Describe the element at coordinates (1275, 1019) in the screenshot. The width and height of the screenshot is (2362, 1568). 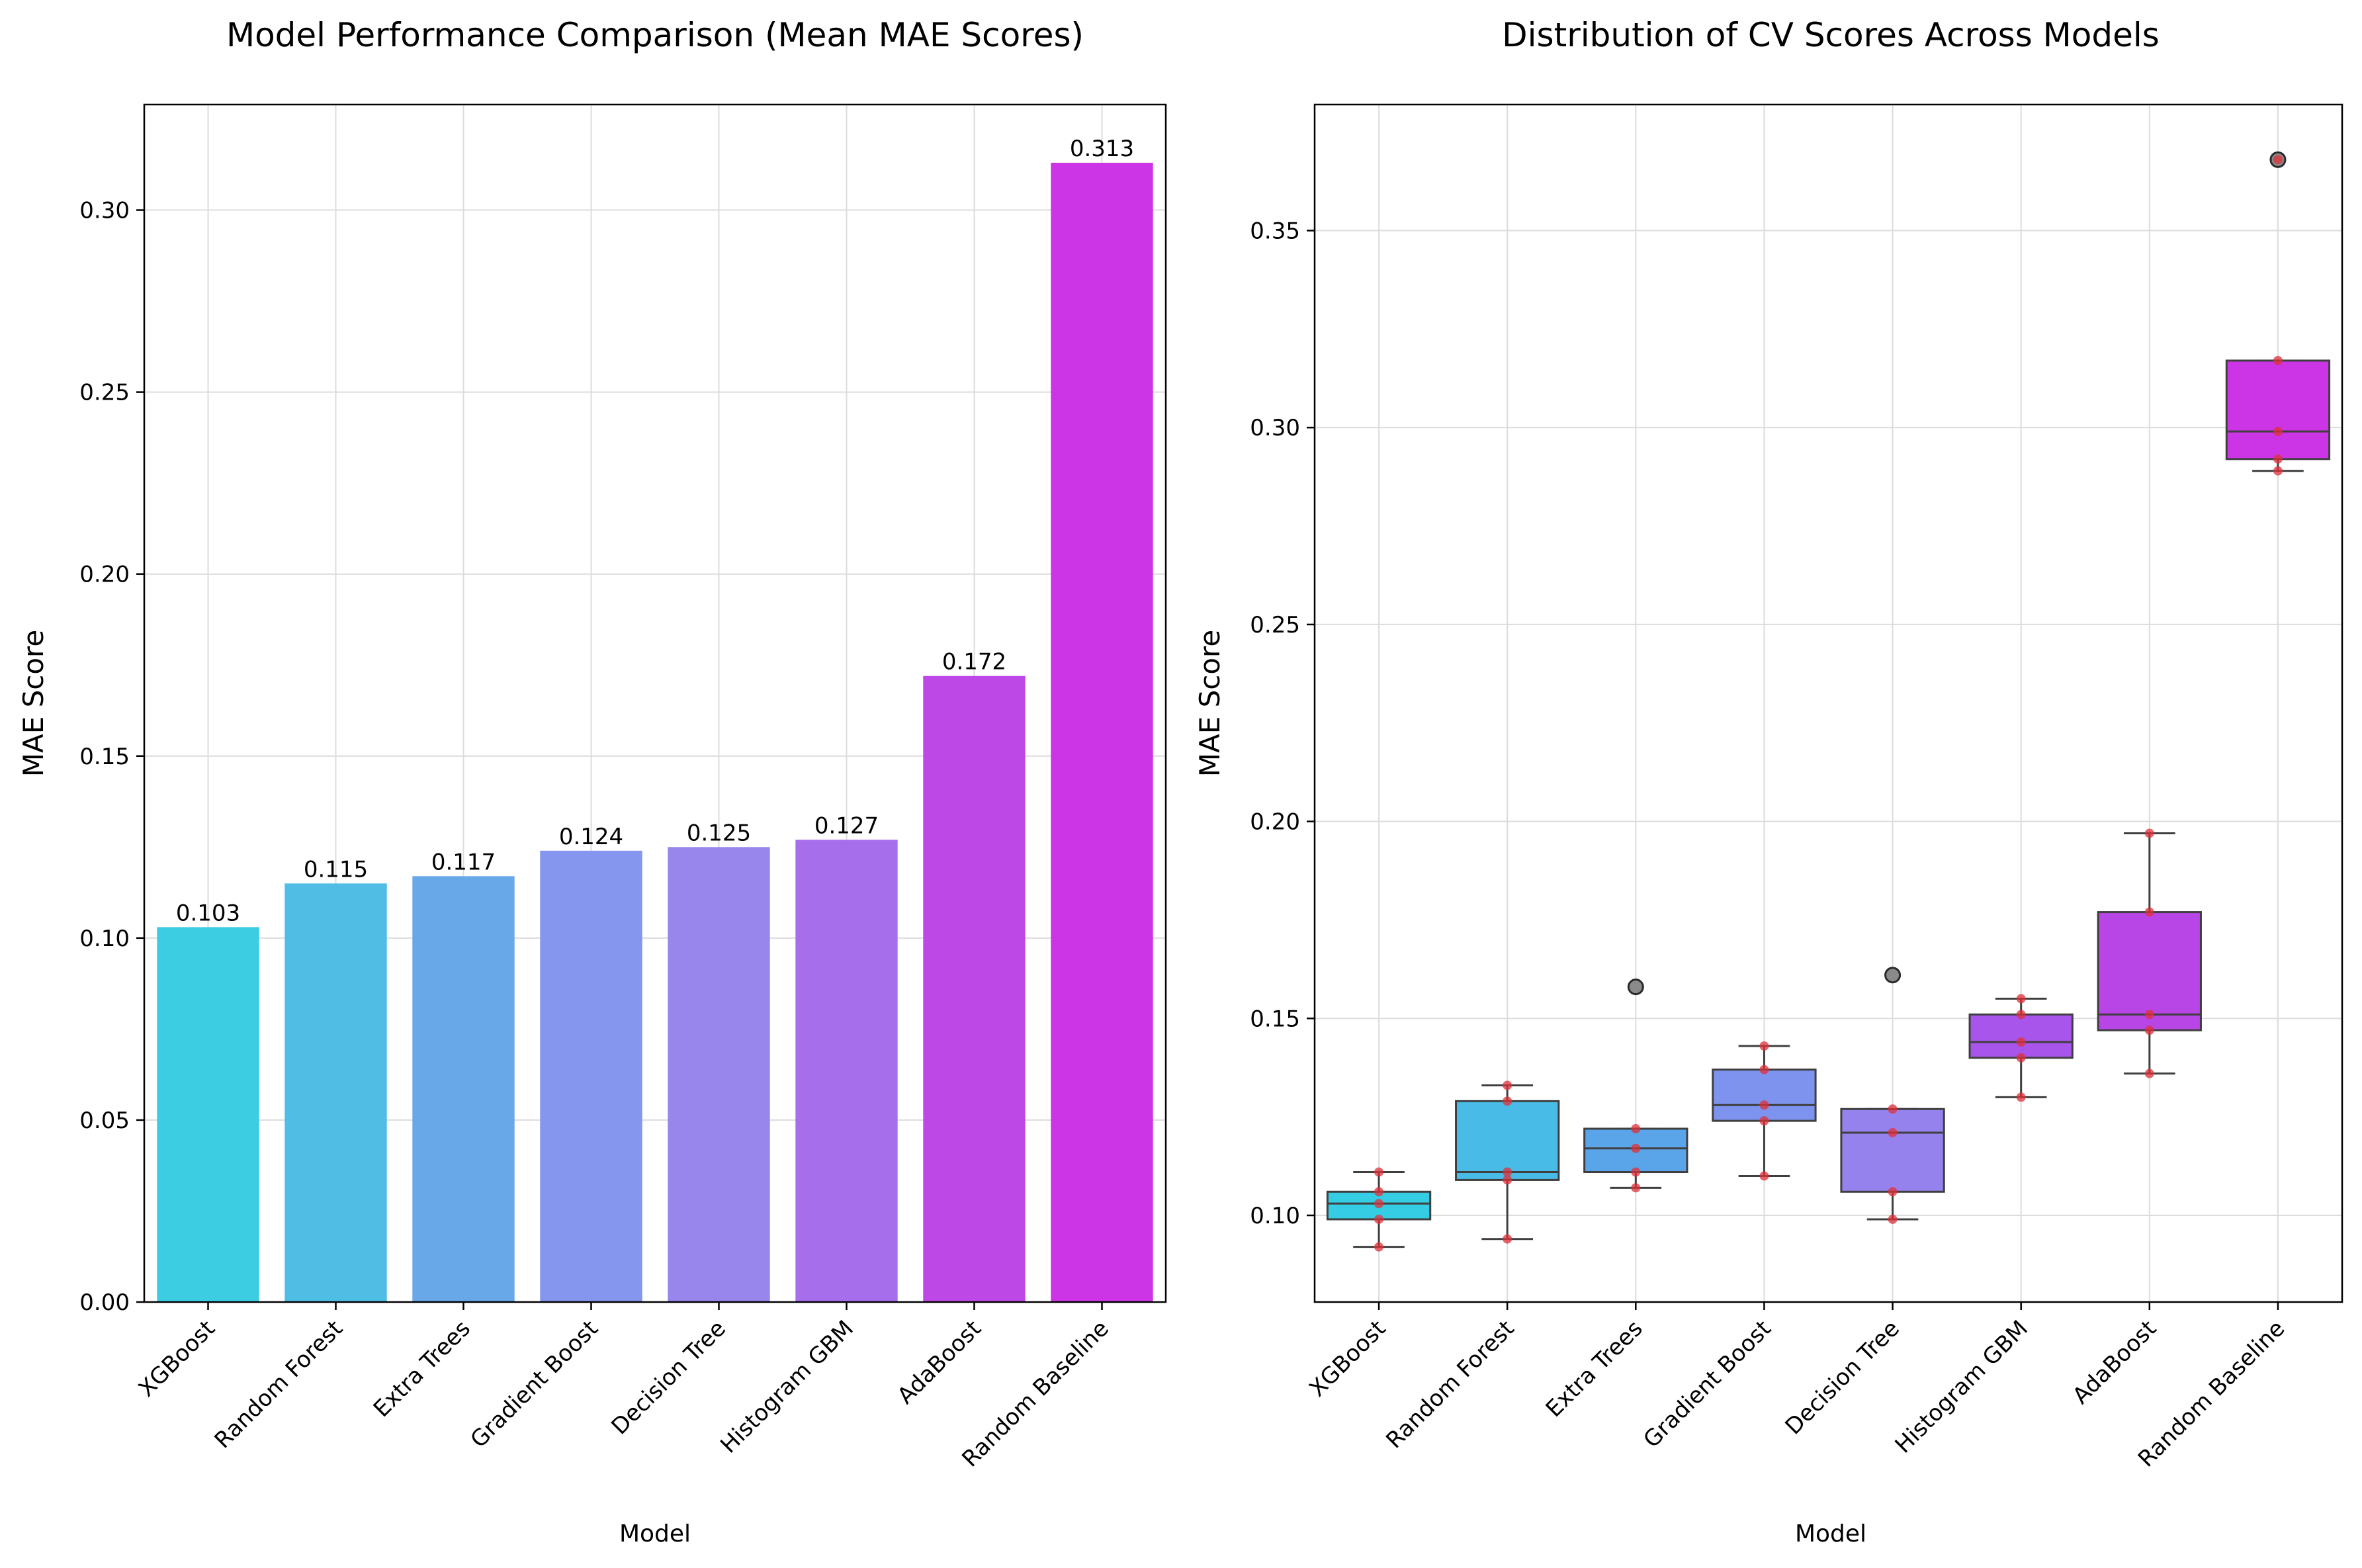
I see `box-plot-y-tick-label: 0.15` at that location.